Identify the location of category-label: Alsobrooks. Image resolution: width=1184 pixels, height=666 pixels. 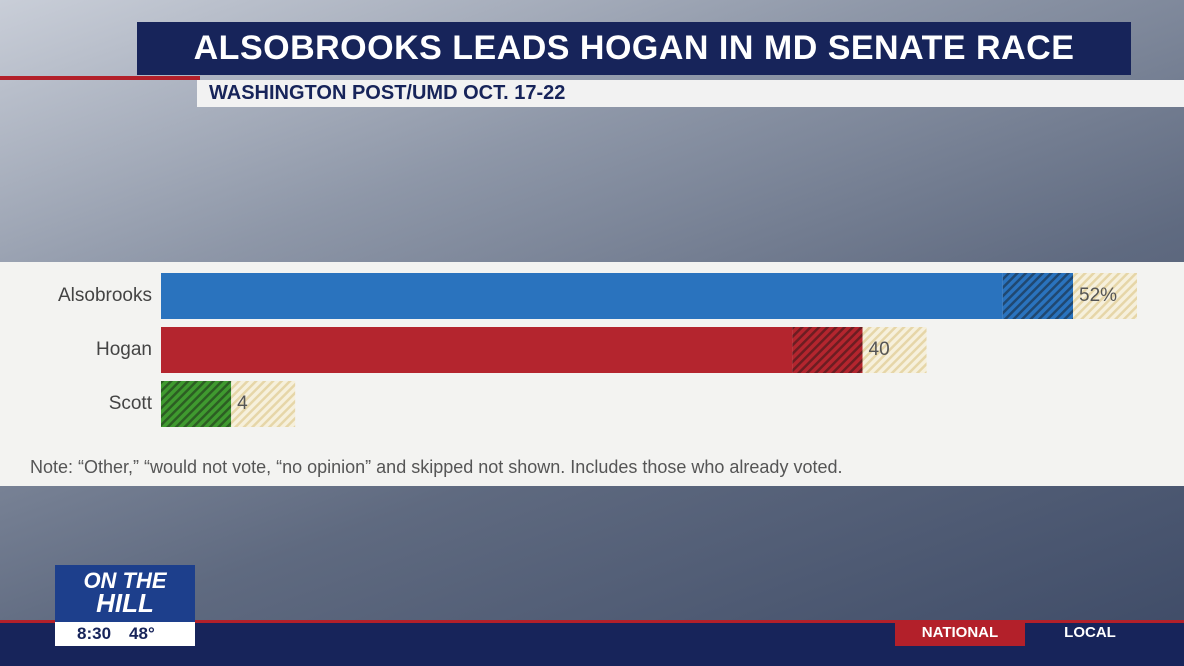
(105, 295).